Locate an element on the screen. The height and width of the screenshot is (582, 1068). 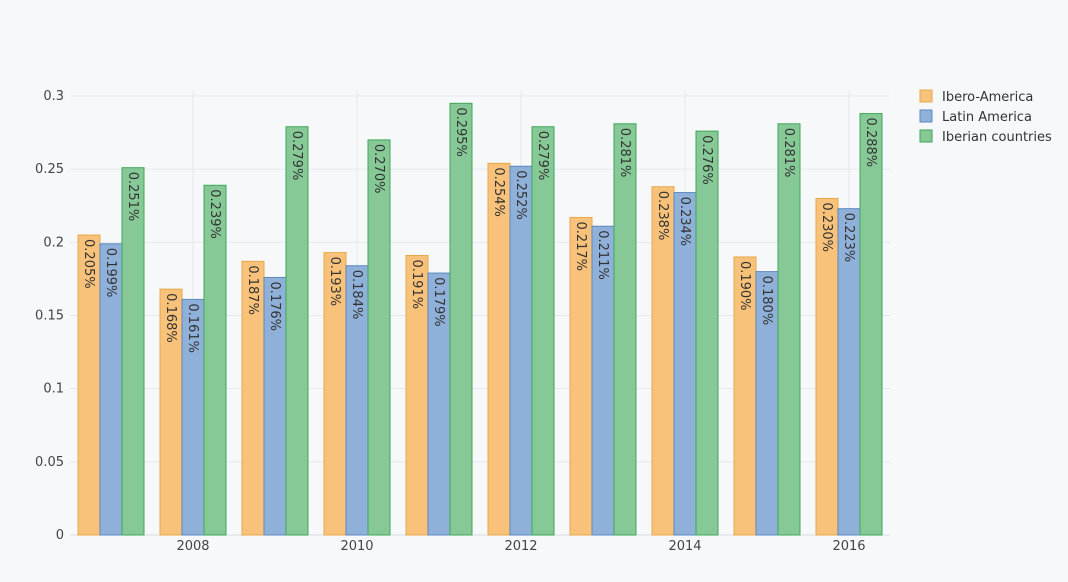
bar-value-label: 0.199% is located at coordinates (110, 273).